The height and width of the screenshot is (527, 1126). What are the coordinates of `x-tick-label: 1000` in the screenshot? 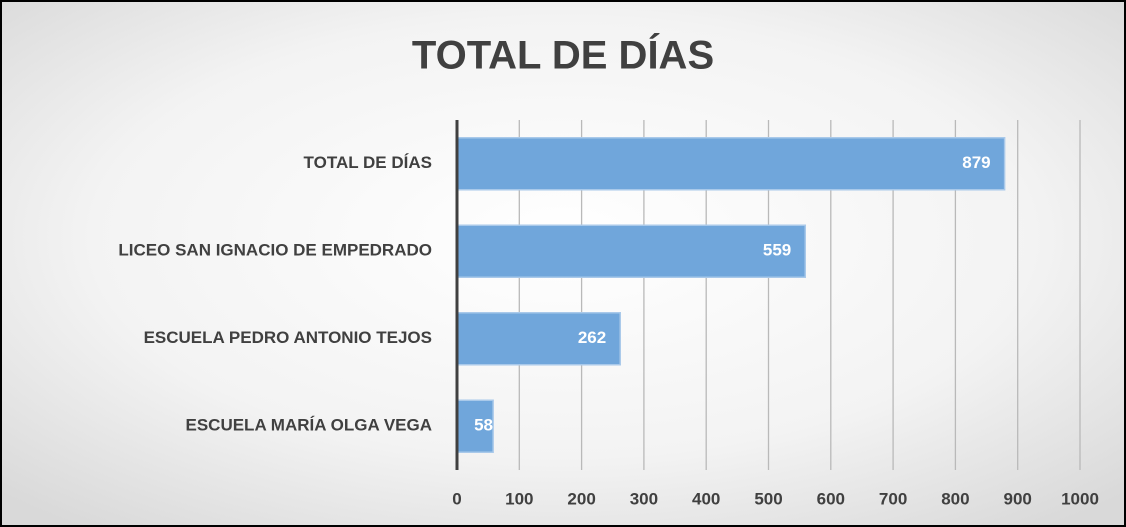 It's located at (1080, 498).